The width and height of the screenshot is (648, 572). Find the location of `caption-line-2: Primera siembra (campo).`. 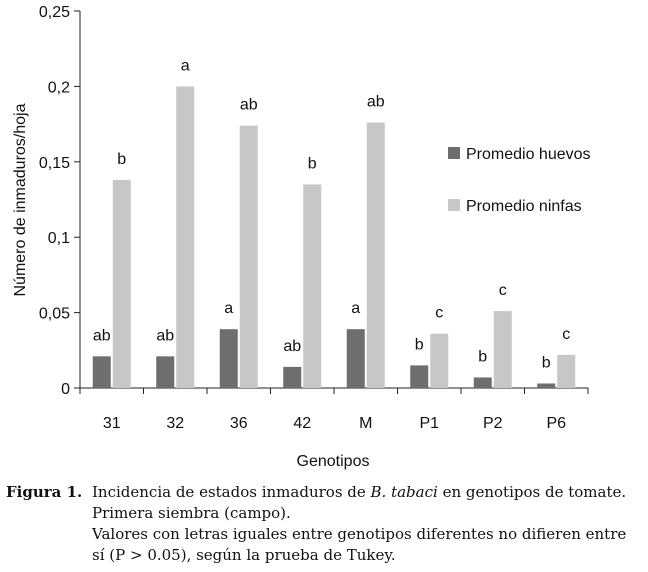

caption-line-2: Primera siembra (campo). is located at coordinates (191, 513).